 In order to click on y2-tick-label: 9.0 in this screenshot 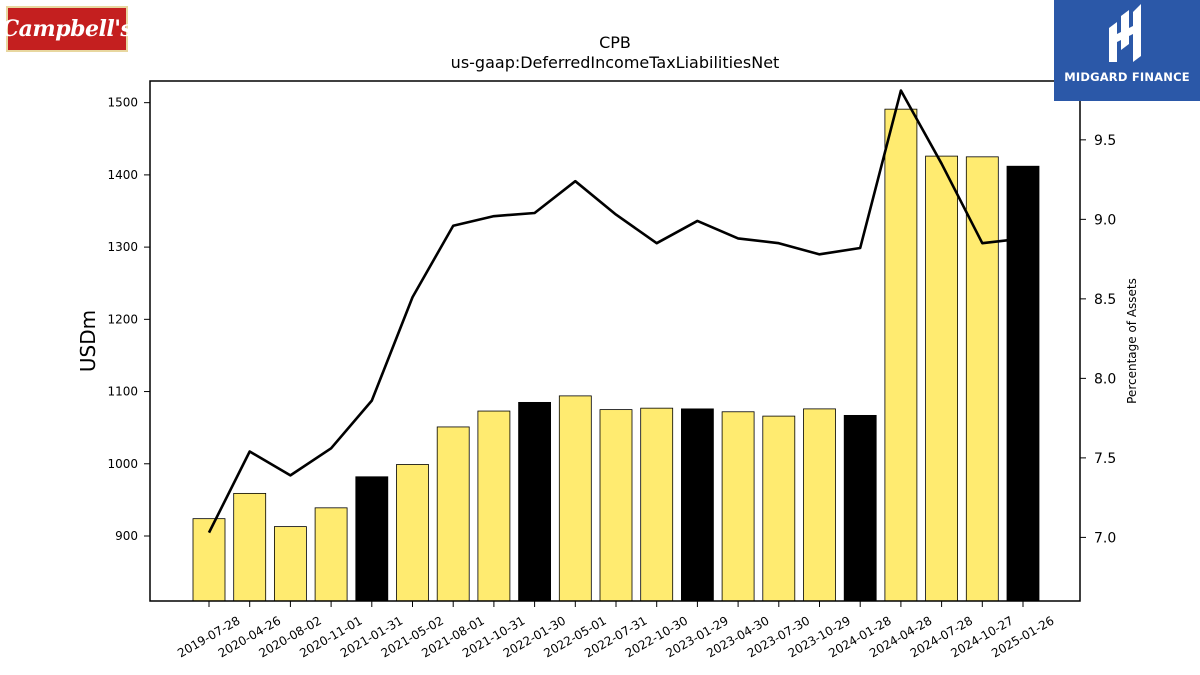, I will do `click(1105, 220)`.